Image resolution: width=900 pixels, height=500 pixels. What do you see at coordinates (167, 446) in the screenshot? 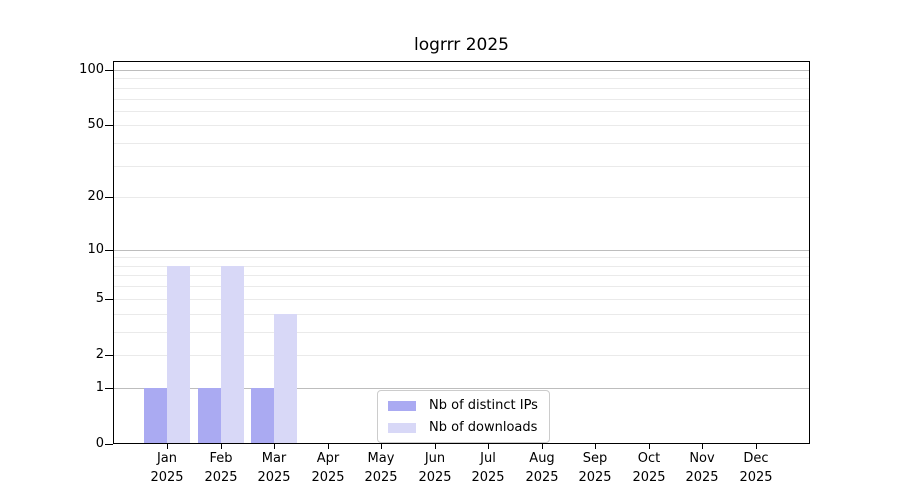
I see `xtick-mark-jan` at bounding box center [167, 446].